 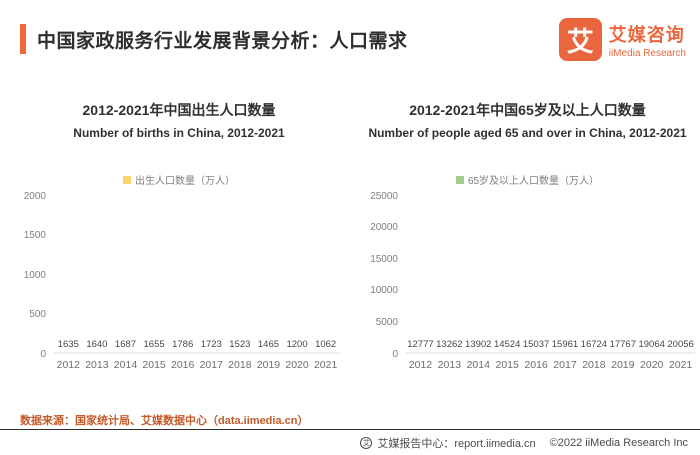 I want to click on y-axis-tick: 1000, so click(x=34, y=275).